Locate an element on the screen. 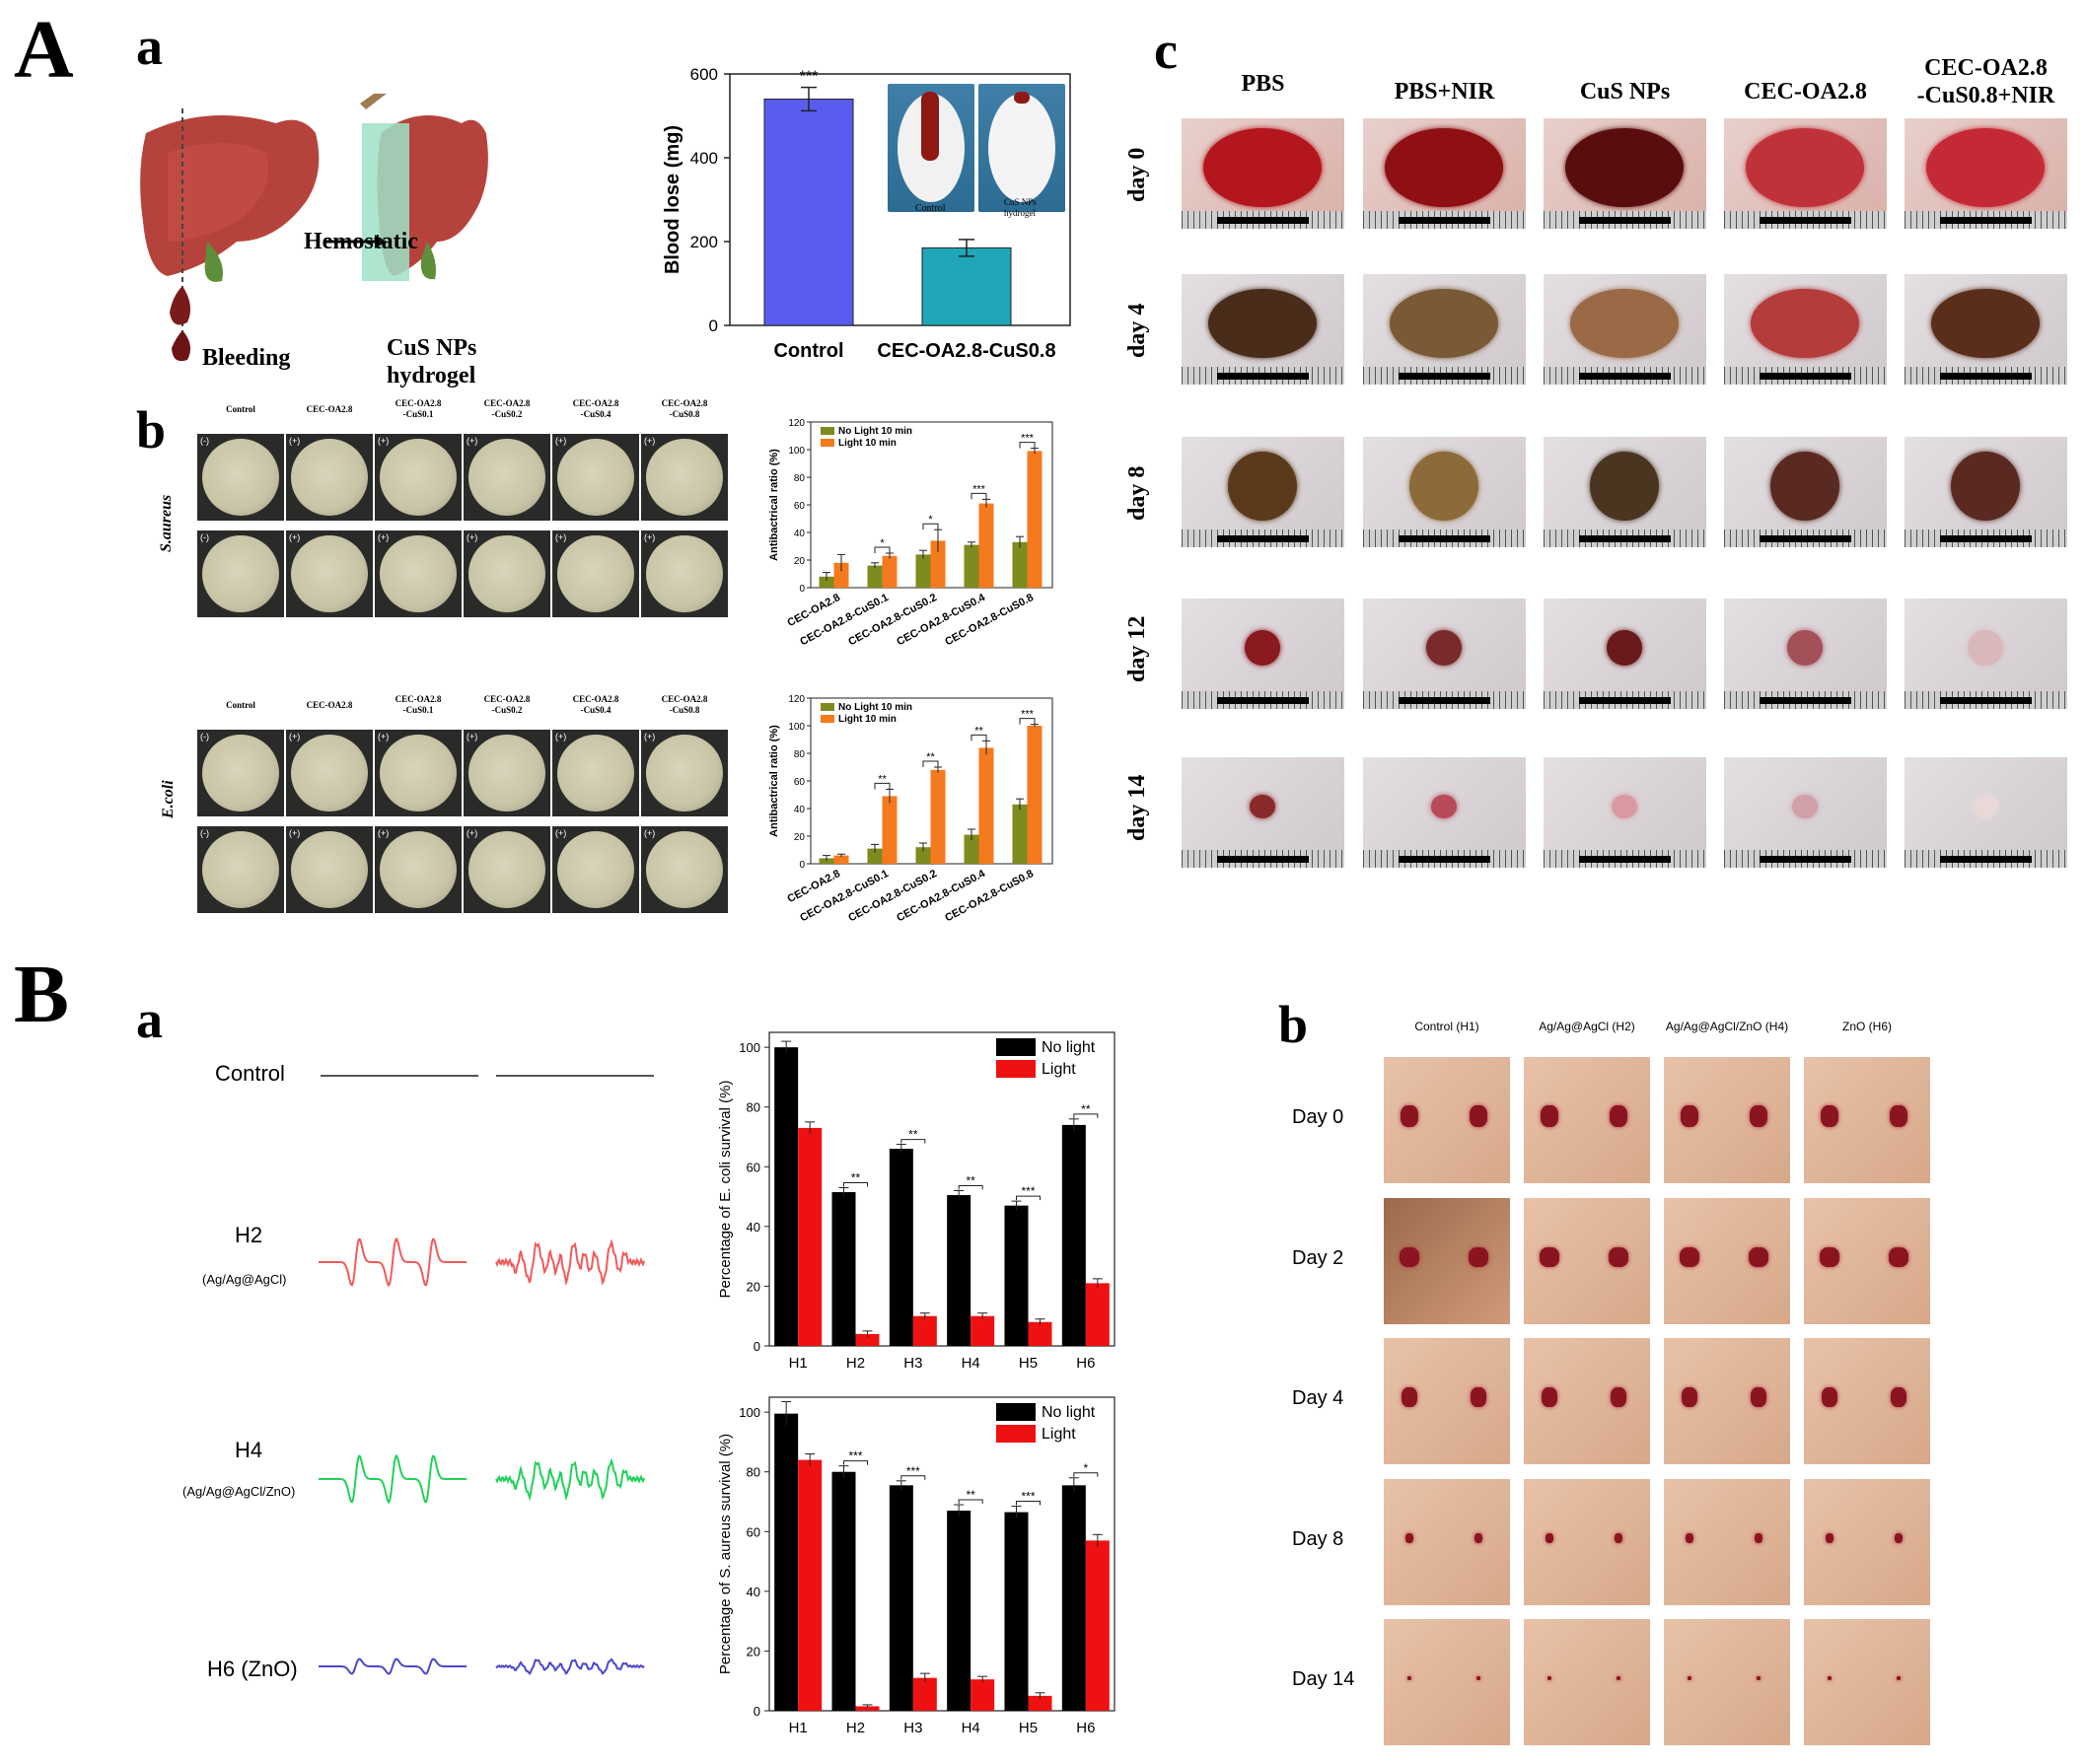  legend-swatch is located at coordinates (827, 443).